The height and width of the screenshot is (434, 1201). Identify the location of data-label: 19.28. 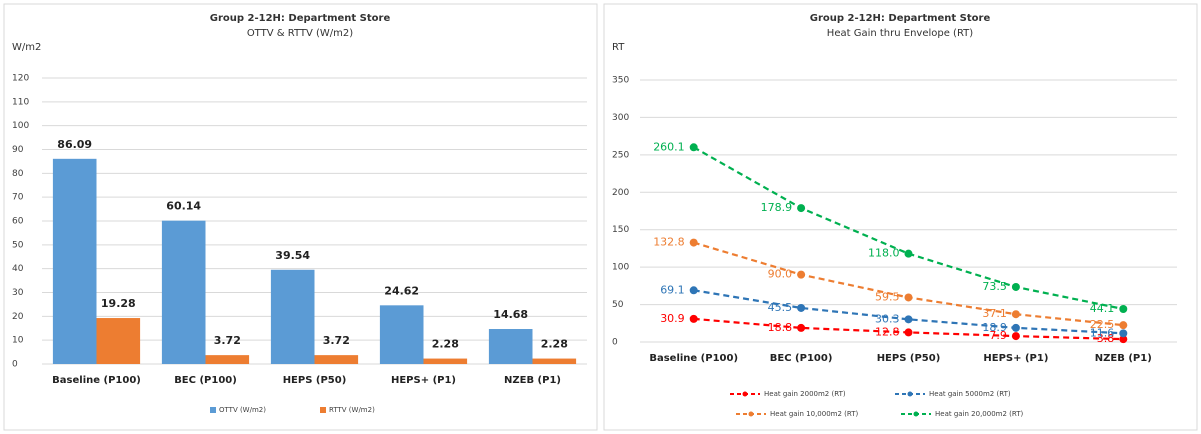
(118, 303).